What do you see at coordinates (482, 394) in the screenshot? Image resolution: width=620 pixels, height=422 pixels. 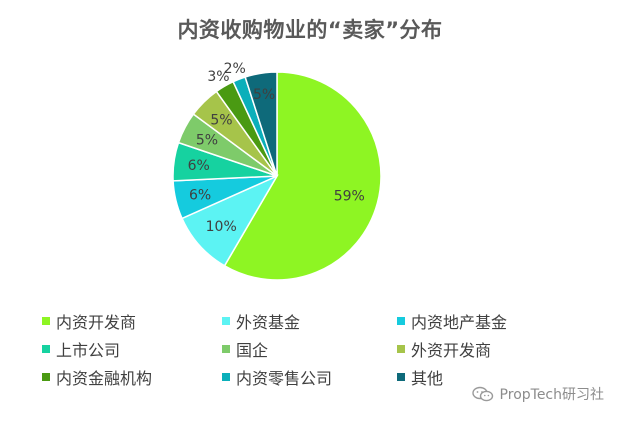 I see `wechat-icon` at bounding box center [482, 394].